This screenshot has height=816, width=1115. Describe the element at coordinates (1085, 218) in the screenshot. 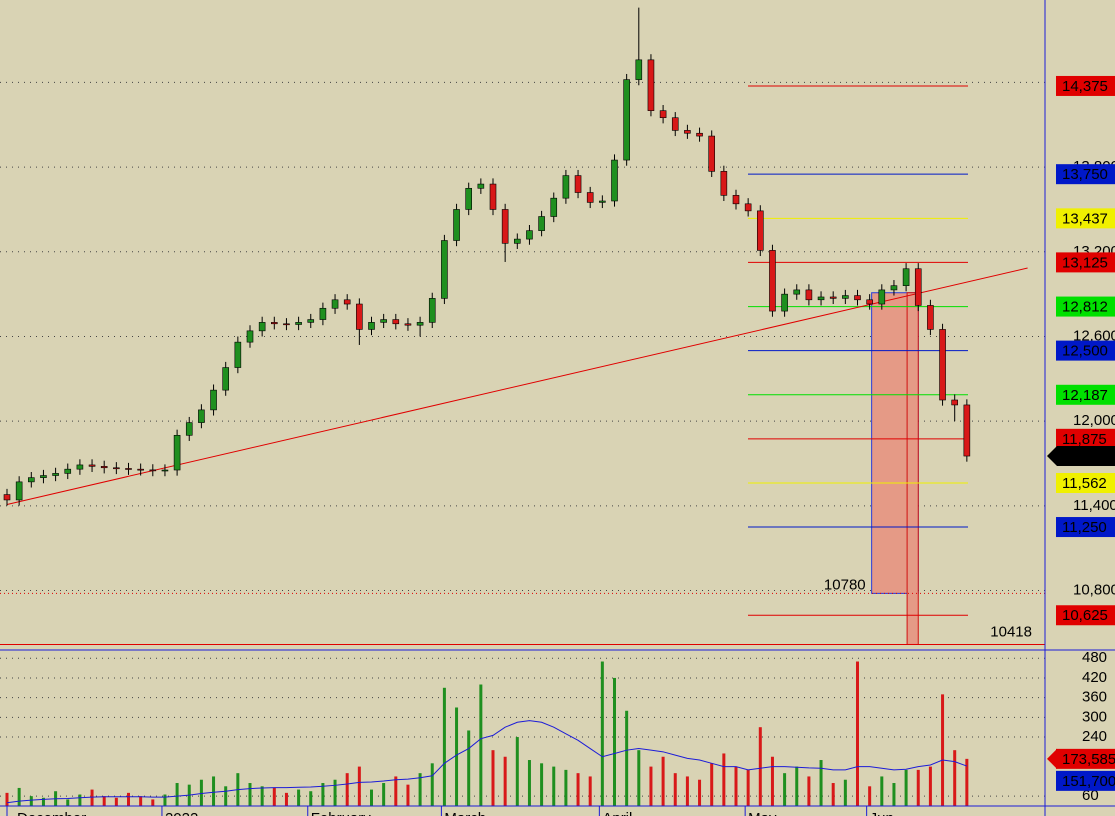

I see `level-tag-label: 13,437` at that location.